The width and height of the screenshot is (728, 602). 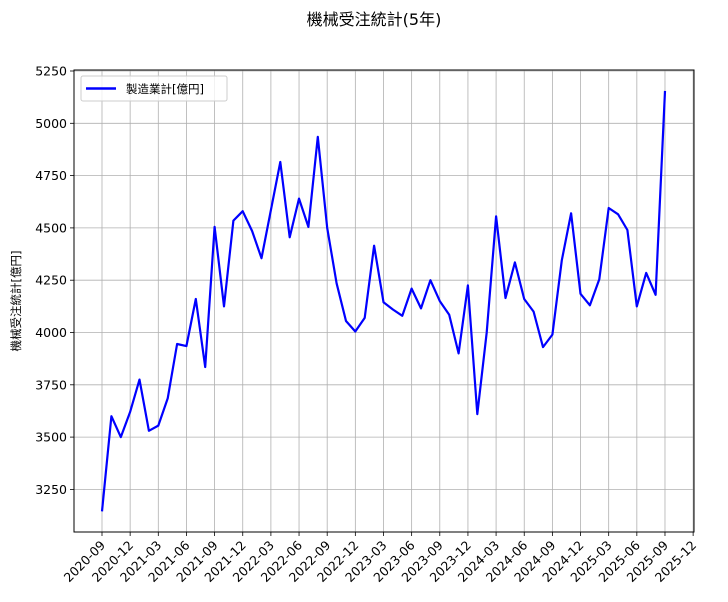 What do you see at coordinates (374, 19) in the screenshot?
I see `chart-title: 機械受注統計(5年)` at bounding box center [374, 19].